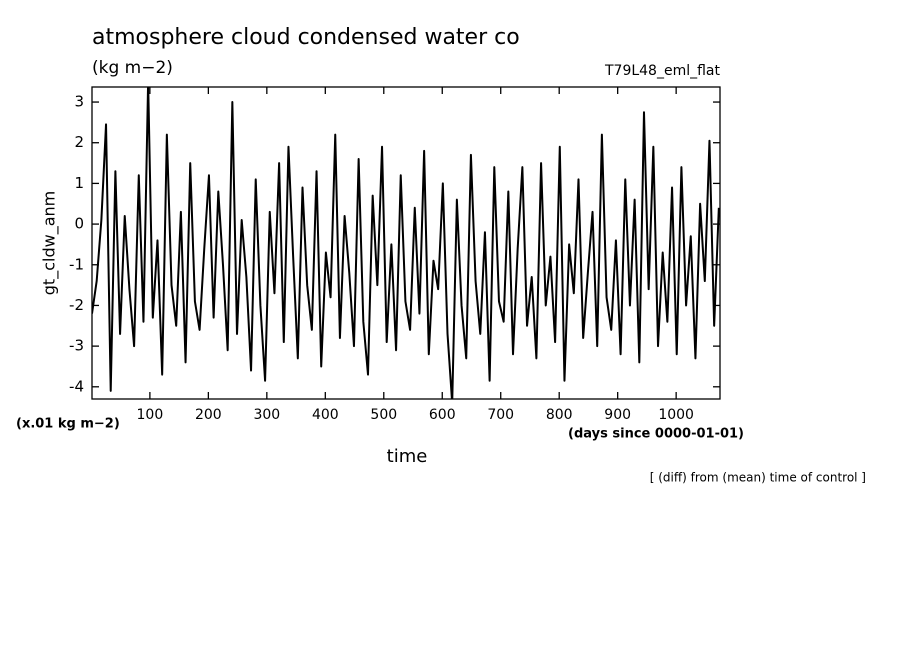  What do you see at coordinates (79, 102) in the screenshot?
I see `y-tick-label: 3` at bounding box center [79, 102].